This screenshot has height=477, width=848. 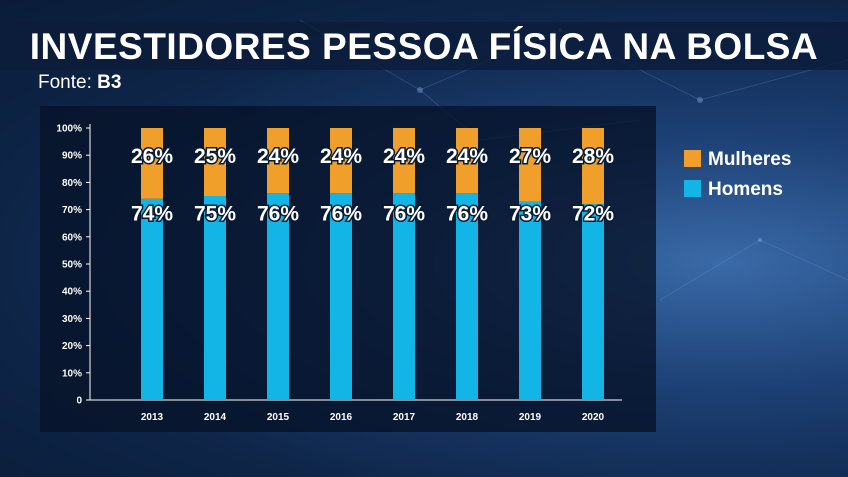 I want to click on data-label-mulheres: 26%, so click(x=152, y=156).